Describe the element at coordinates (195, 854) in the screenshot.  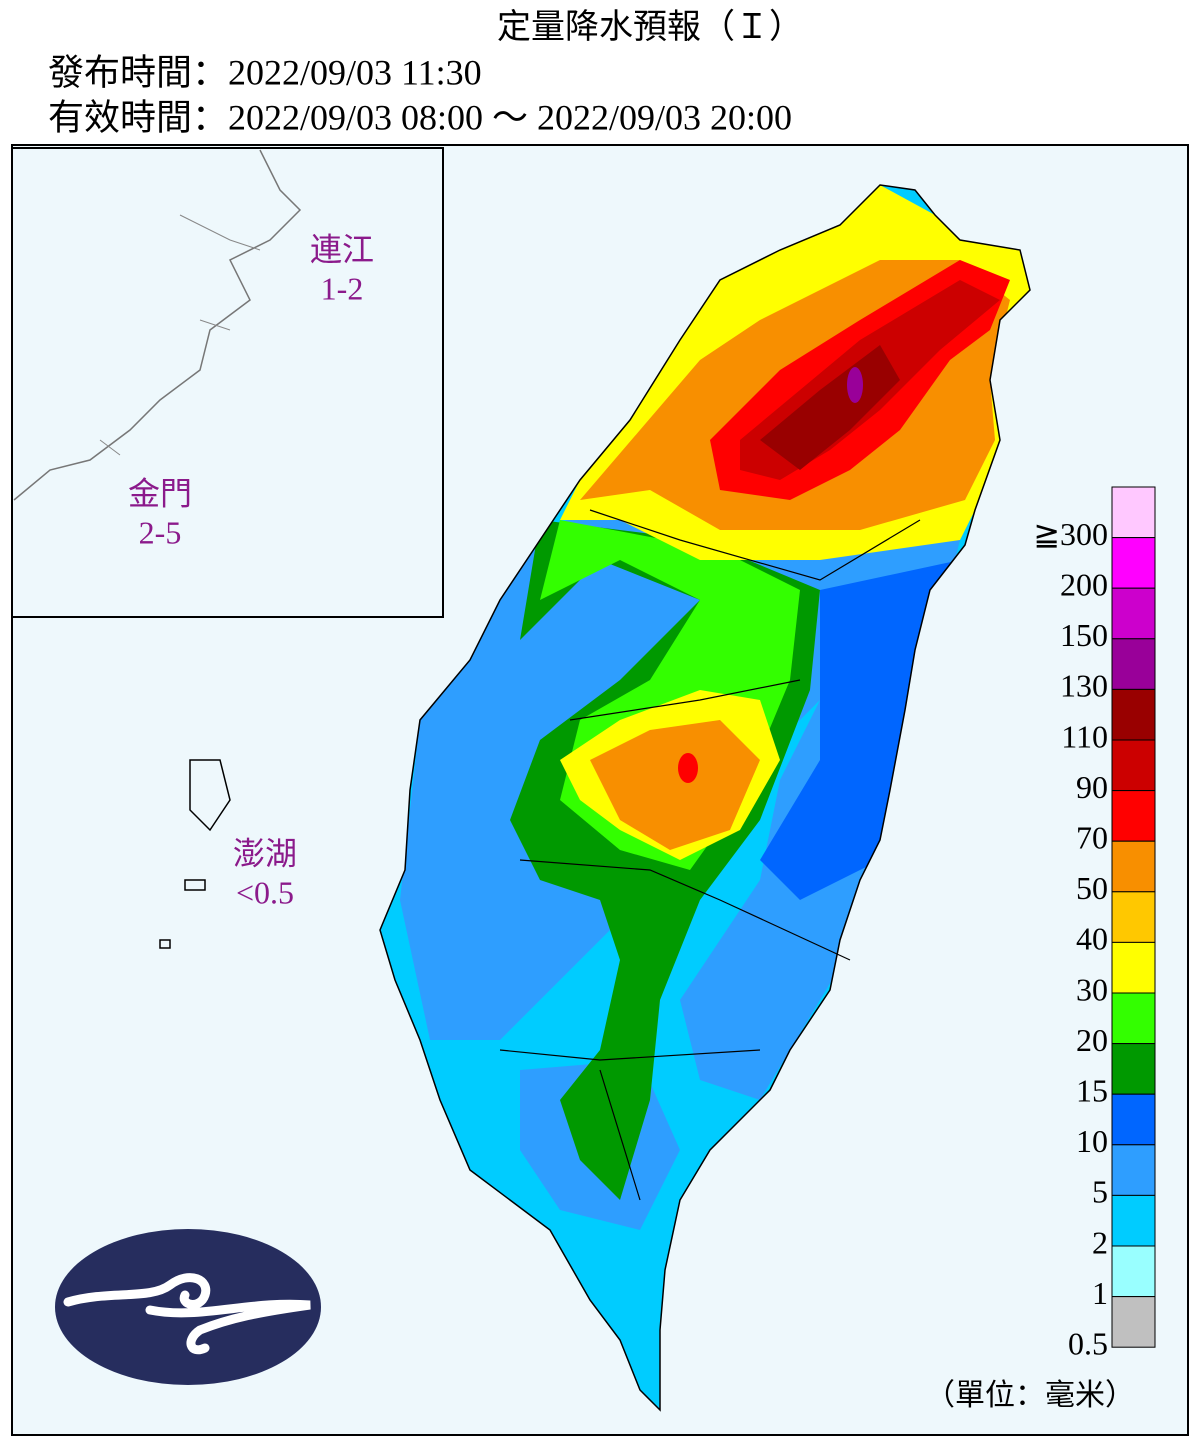
I see `penghu-outline` at that location.